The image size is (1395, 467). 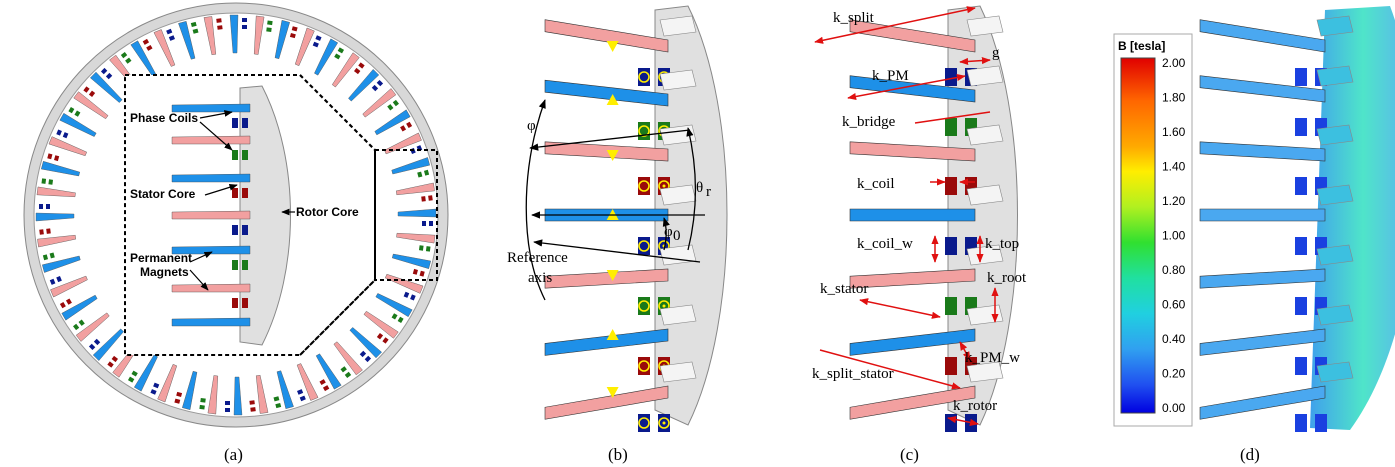 I want to click on sector-b, so click(x=620, y=223).